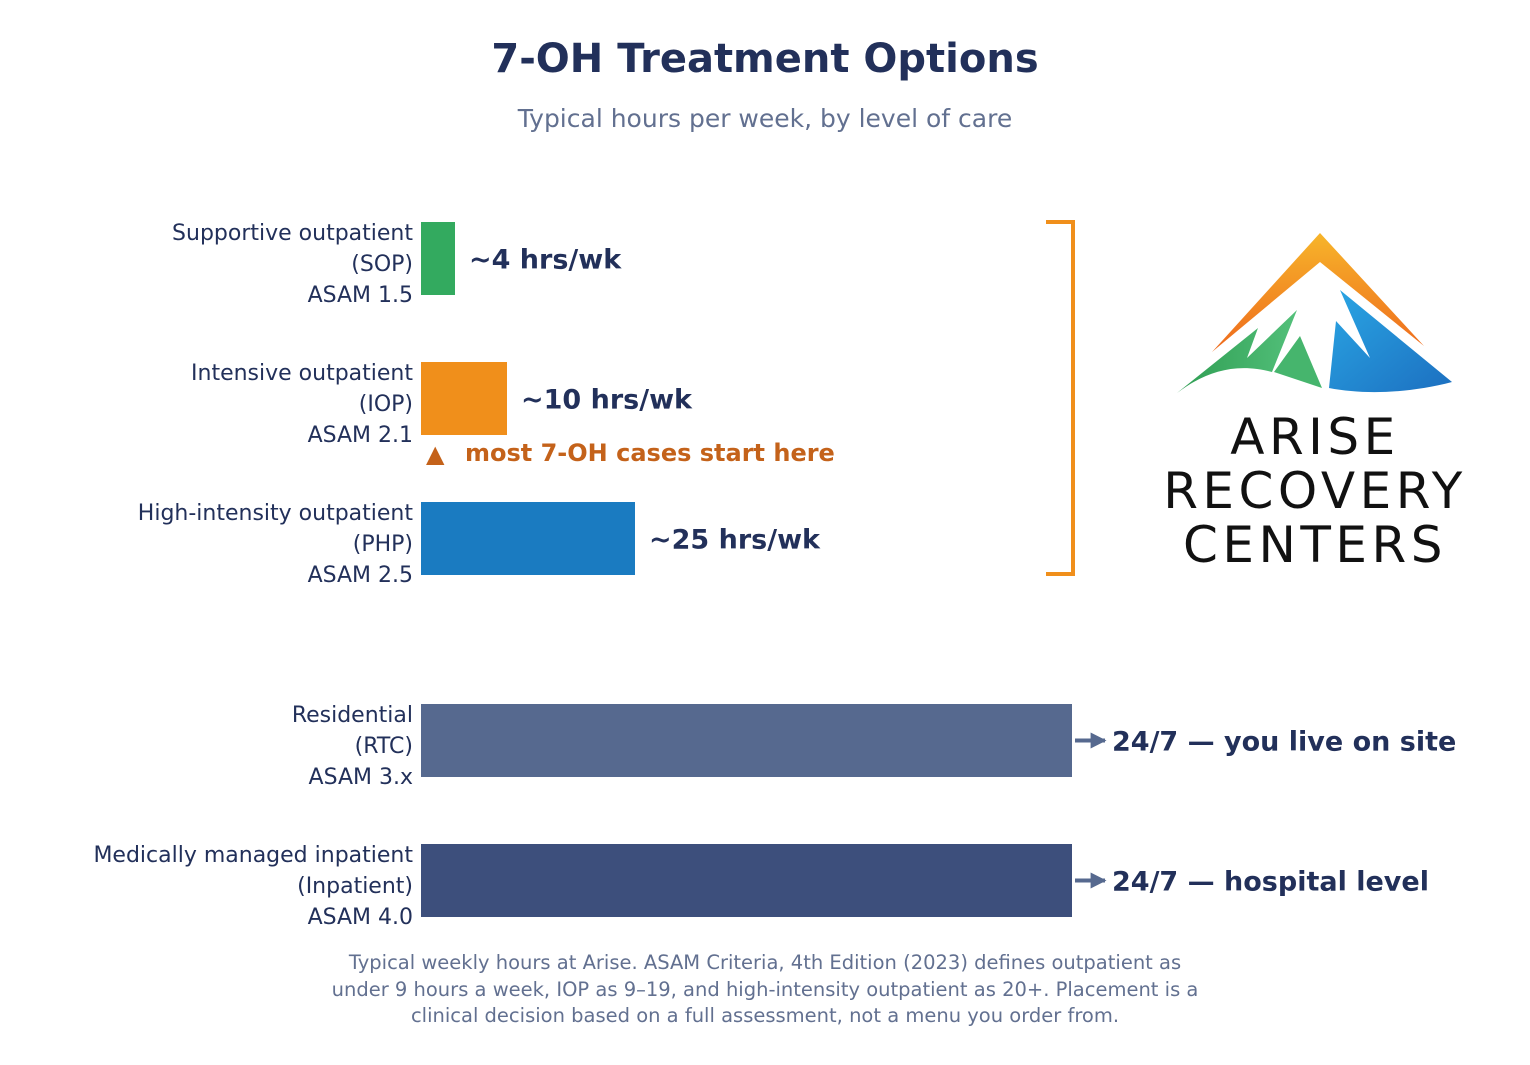  What do you see at coordinates (765, 118) in the screenshot?
I see `chart-subtitle: Typical hours per week, by level of care` at bounding box center [765, 118].